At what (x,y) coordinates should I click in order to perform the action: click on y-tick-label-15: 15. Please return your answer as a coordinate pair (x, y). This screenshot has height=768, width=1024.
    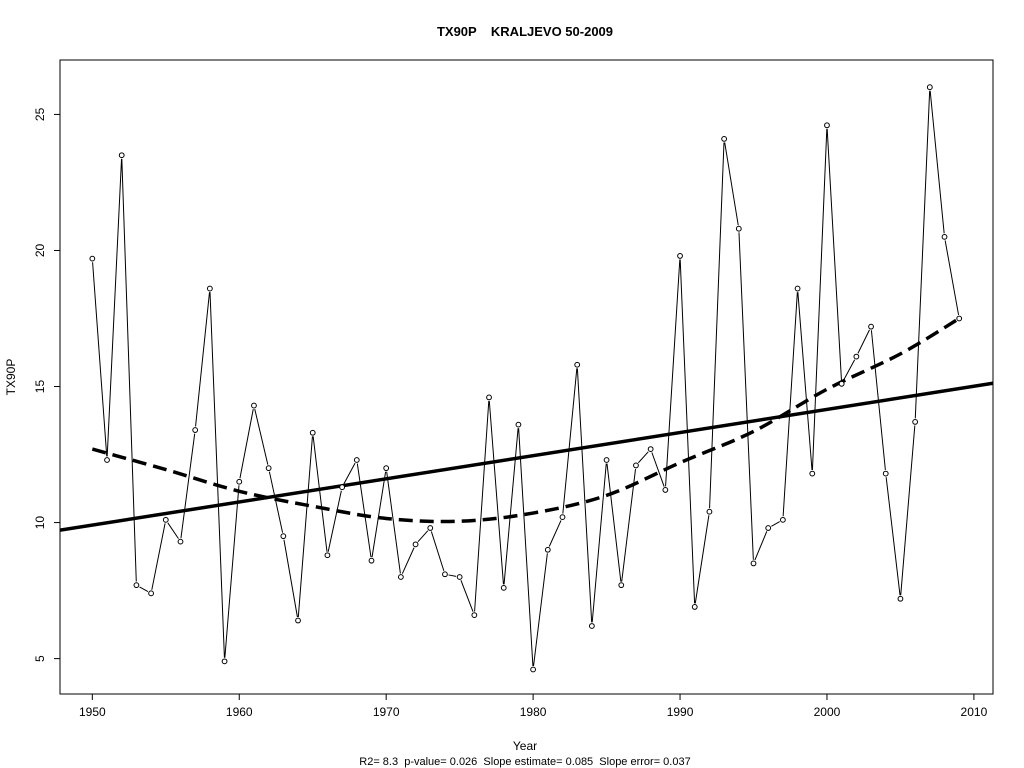
    Looking at the image, I should click on (40, 387).